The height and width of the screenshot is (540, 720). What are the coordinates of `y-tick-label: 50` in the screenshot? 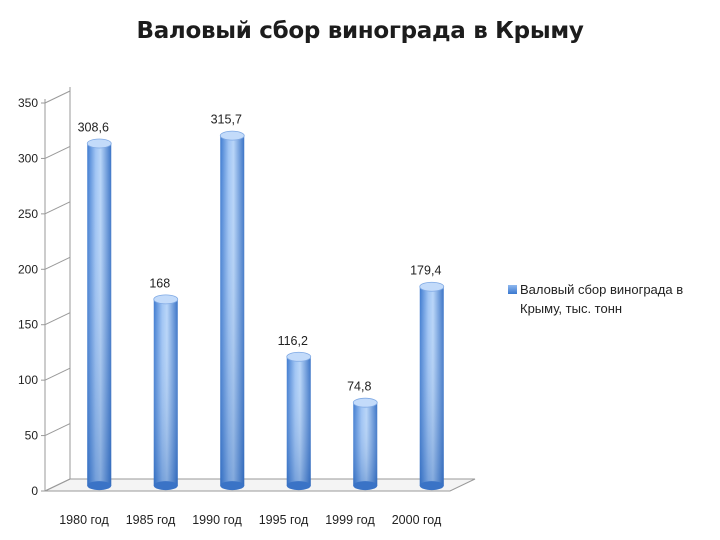 It's located at (32, 436).